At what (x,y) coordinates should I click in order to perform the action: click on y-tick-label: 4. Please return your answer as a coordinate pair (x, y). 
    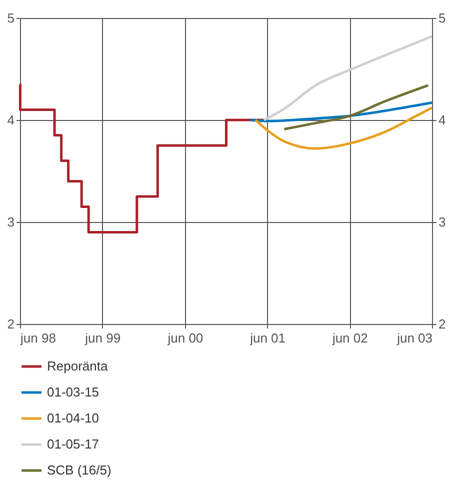
    Looking at the image, I should click on (10, 120).